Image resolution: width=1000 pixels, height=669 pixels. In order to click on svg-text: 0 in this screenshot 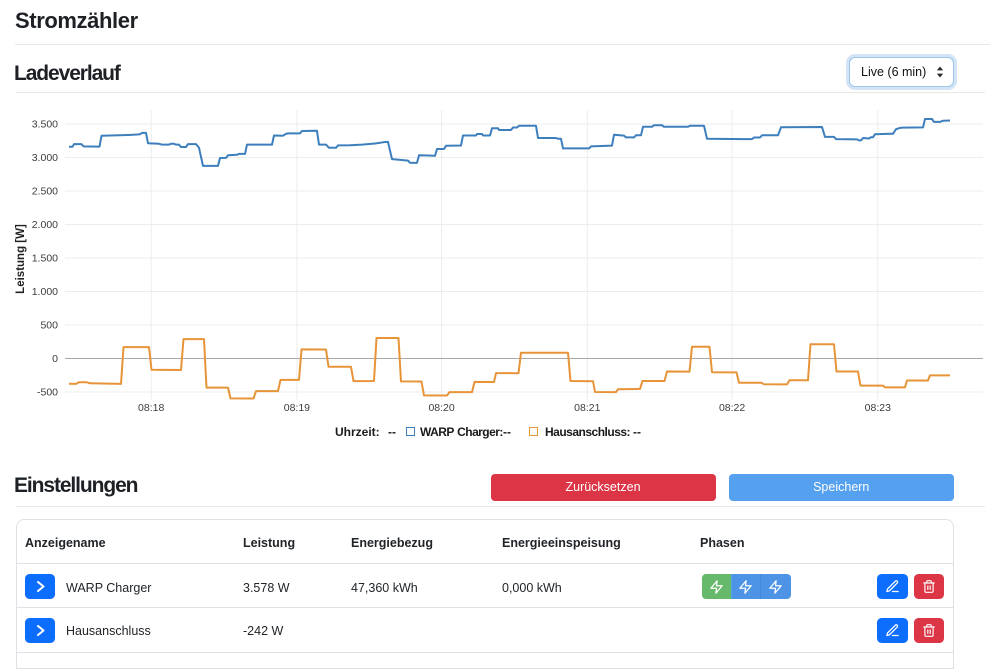, I will do `click(55, 359)`.